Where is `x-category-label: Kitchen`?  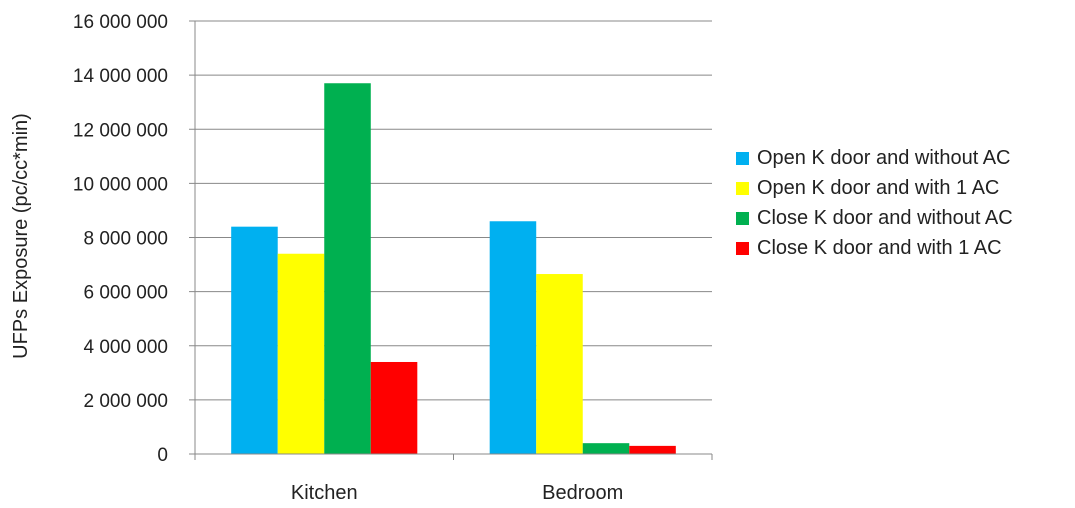
x-category-label: Kitchen is located at coordinates (324, 493).